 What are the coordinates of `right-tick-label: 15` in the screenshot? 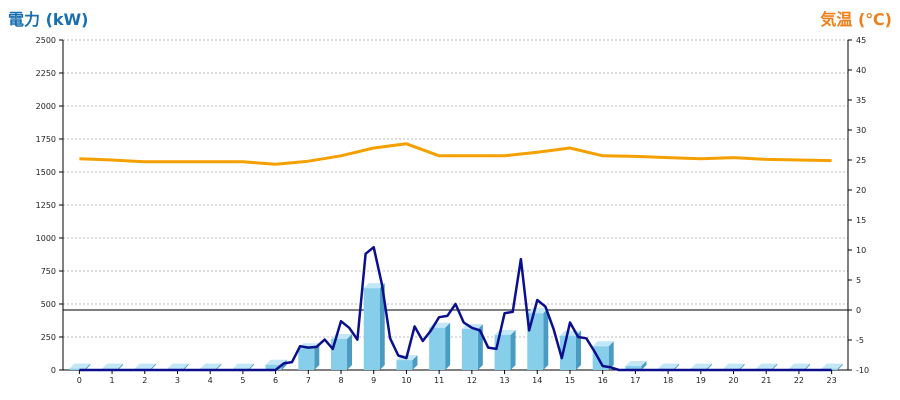 It's located at (861, 220).